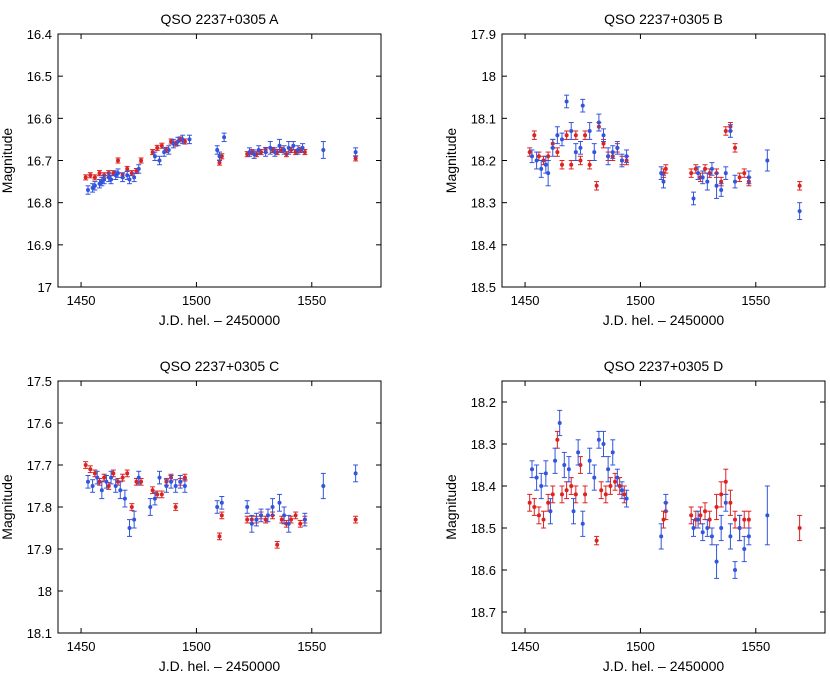 This screenshot has height=681, width=830. Describe the element at coordinates (483, 161) in the screenshot. I see `y-tick-label: 18.2` at that location.